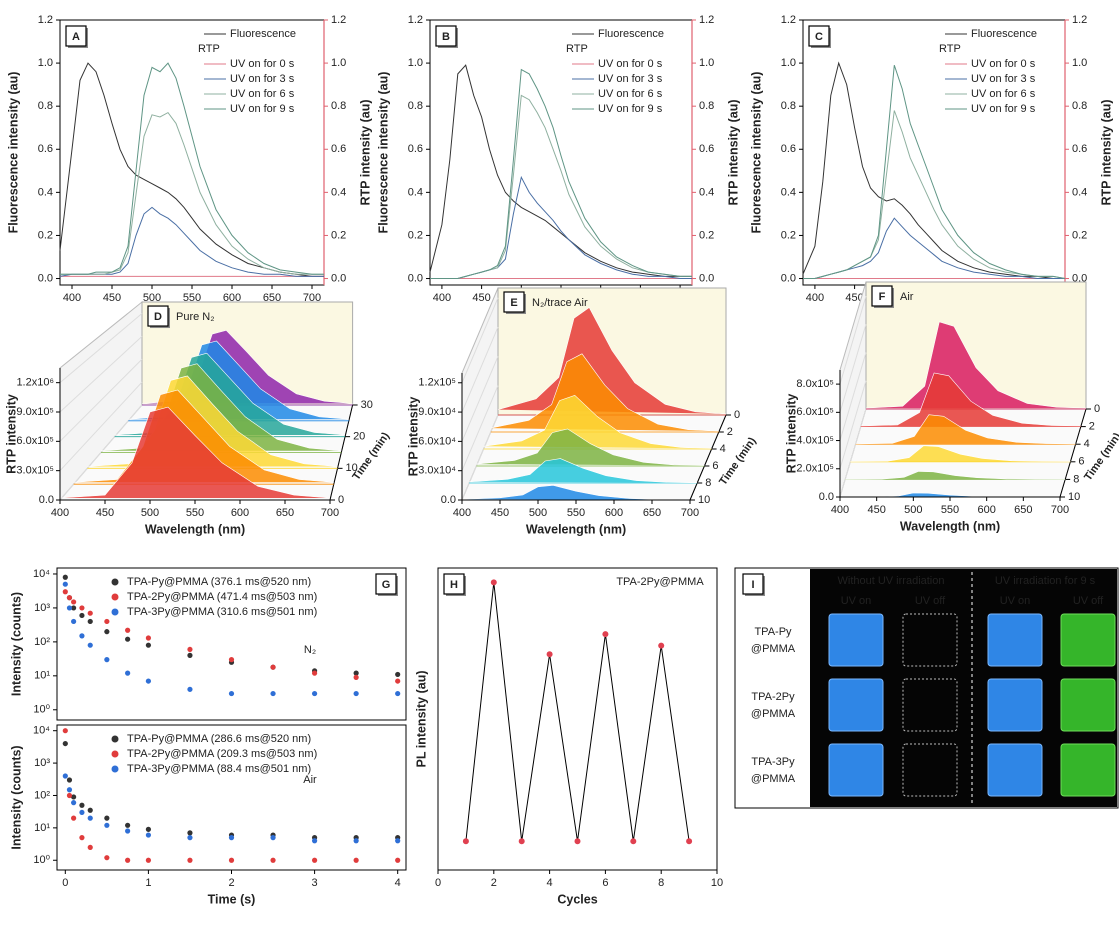 This screenshot has height=945, width=1119. What do you see at coordinates (1073, 453) in the screenshot?
I see `z-axis` at bounding box center [1073, 453].